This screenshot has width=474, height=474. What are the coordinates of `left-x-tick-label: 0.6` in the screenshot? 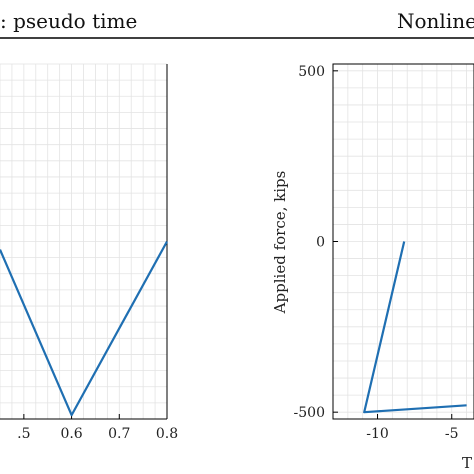 It's located at (71, 434).